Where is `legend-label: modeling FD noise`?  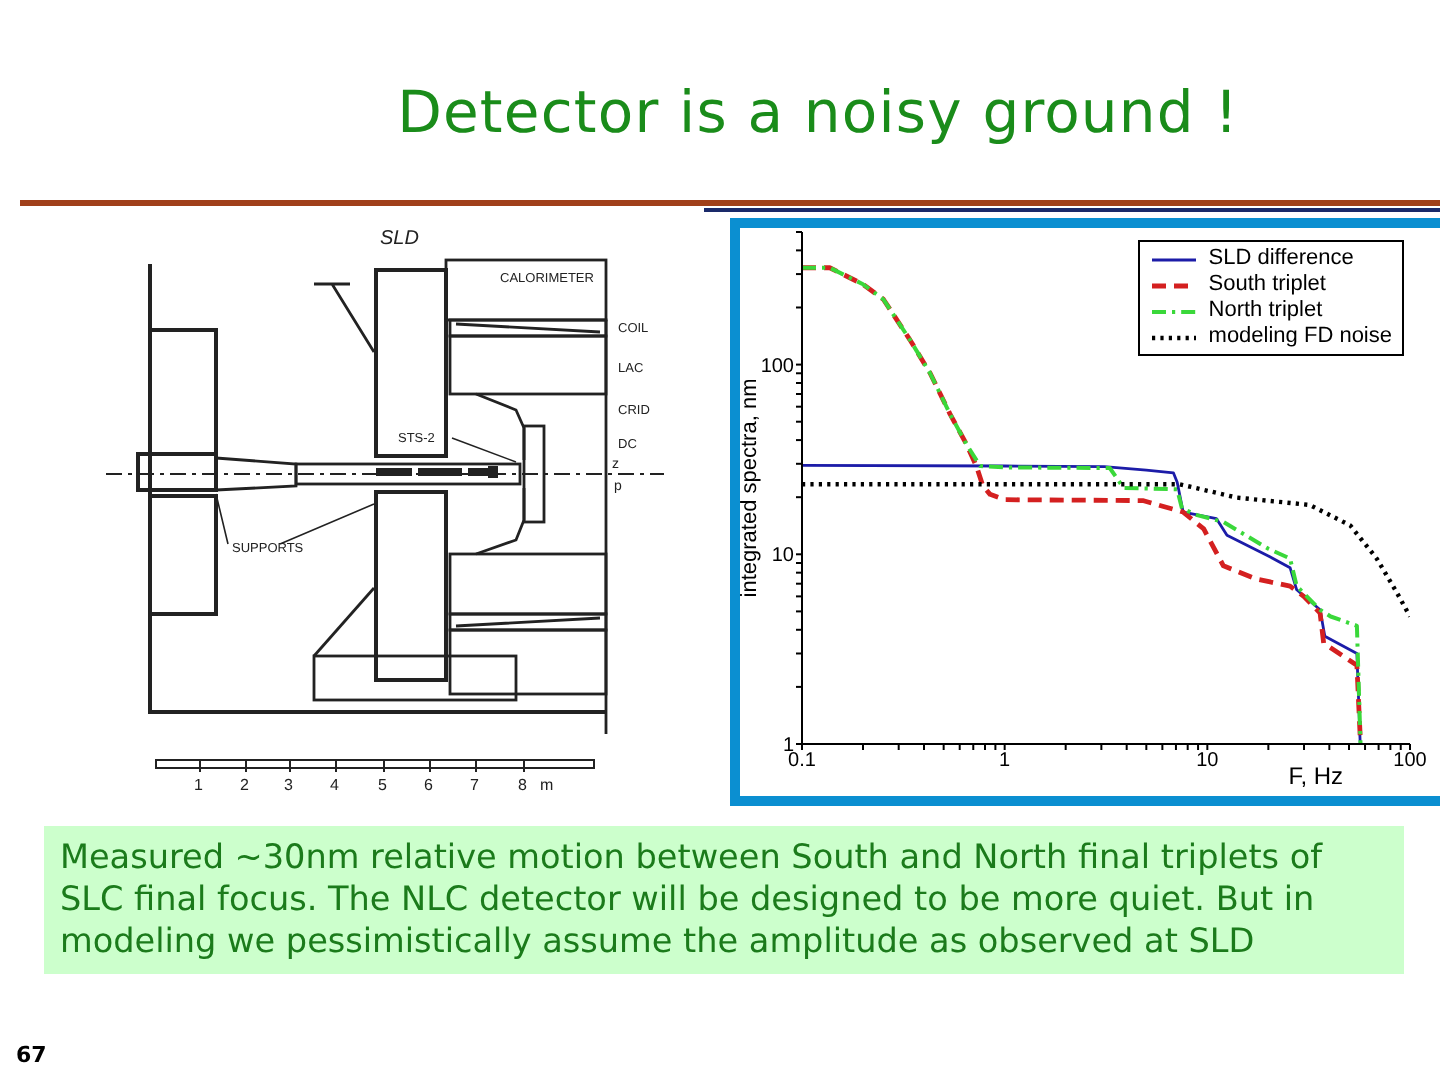
legend-label: modeling FD noise is located at coordinates (1300, 337).